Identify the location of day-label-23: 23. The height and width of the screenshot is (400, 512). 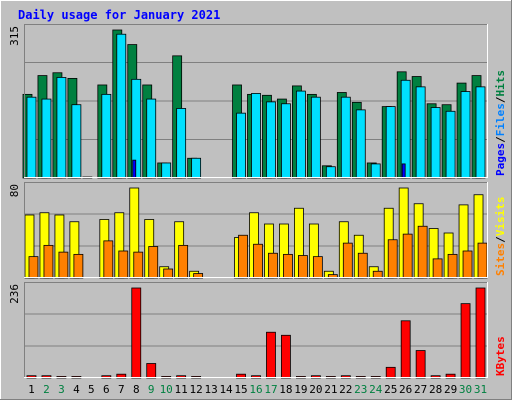
(360, 389).